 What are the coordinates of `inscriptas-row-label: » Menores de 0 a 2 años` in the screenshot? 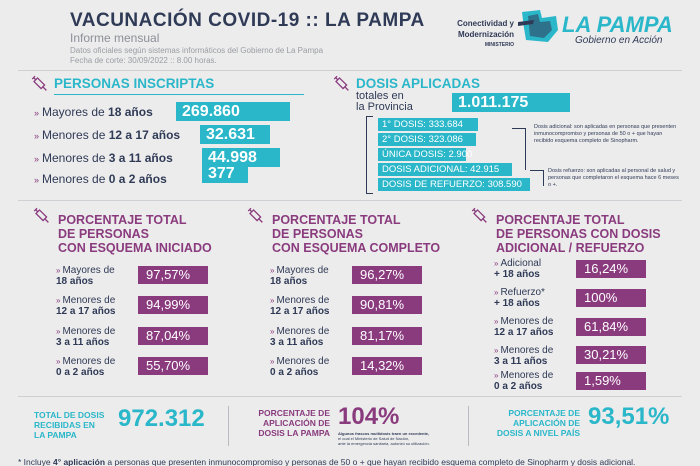 It's located at (100, 179).